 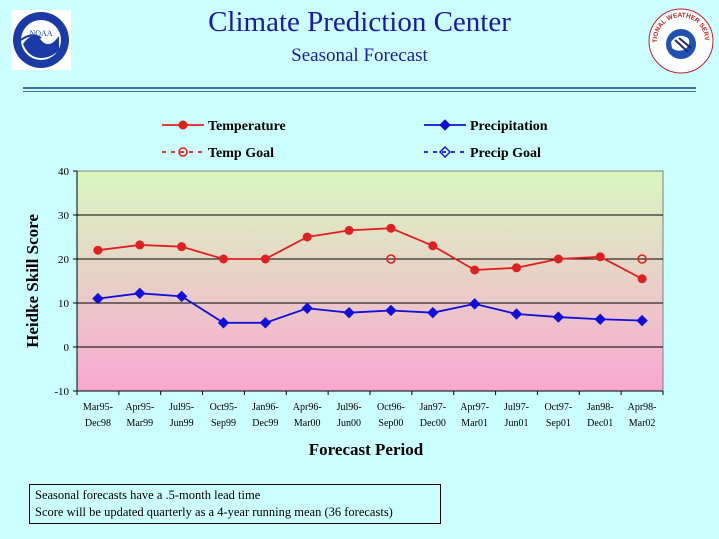 What do you see at coordinates (139, 423) in the screenshot?
I see `x-tick-label: Mar99` at bounding box center [139, 423].